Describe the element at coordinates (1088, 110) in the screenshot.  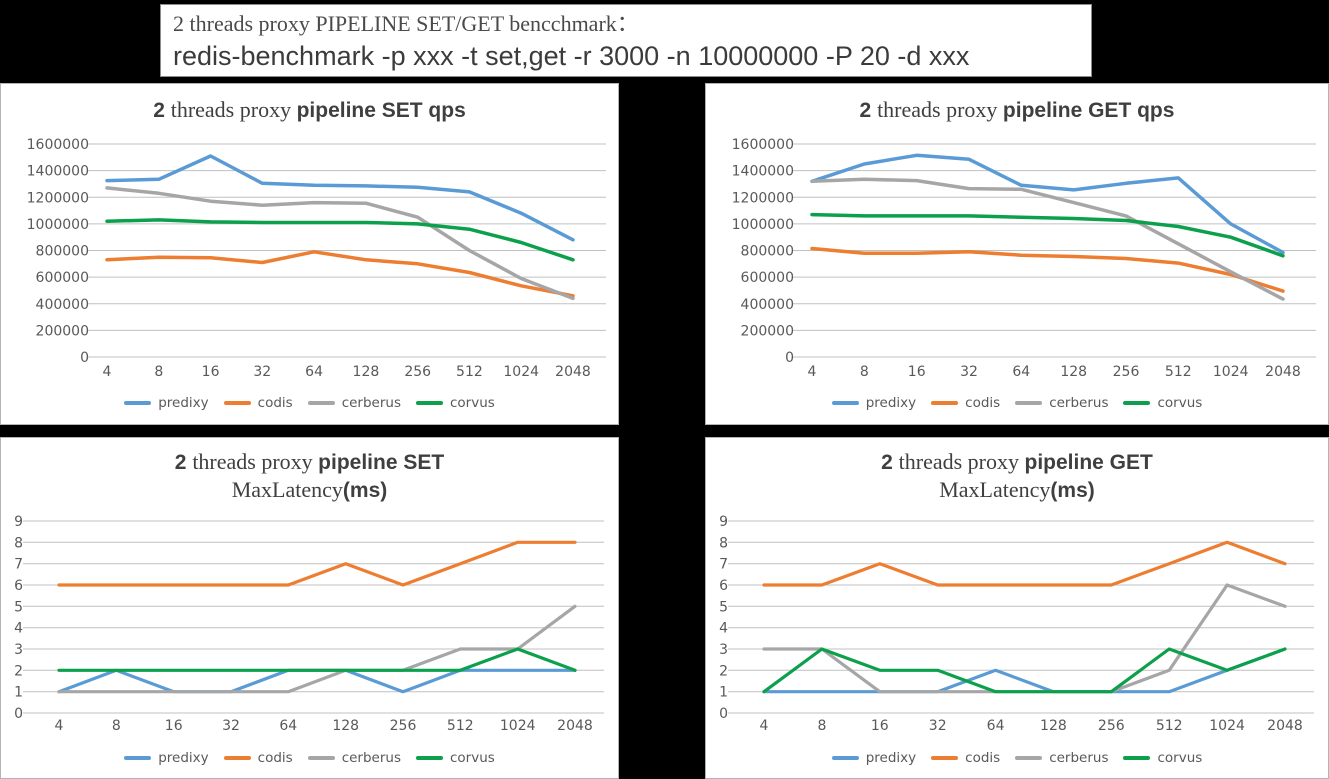
I see `title-part: pipeline GET qps` at that location.